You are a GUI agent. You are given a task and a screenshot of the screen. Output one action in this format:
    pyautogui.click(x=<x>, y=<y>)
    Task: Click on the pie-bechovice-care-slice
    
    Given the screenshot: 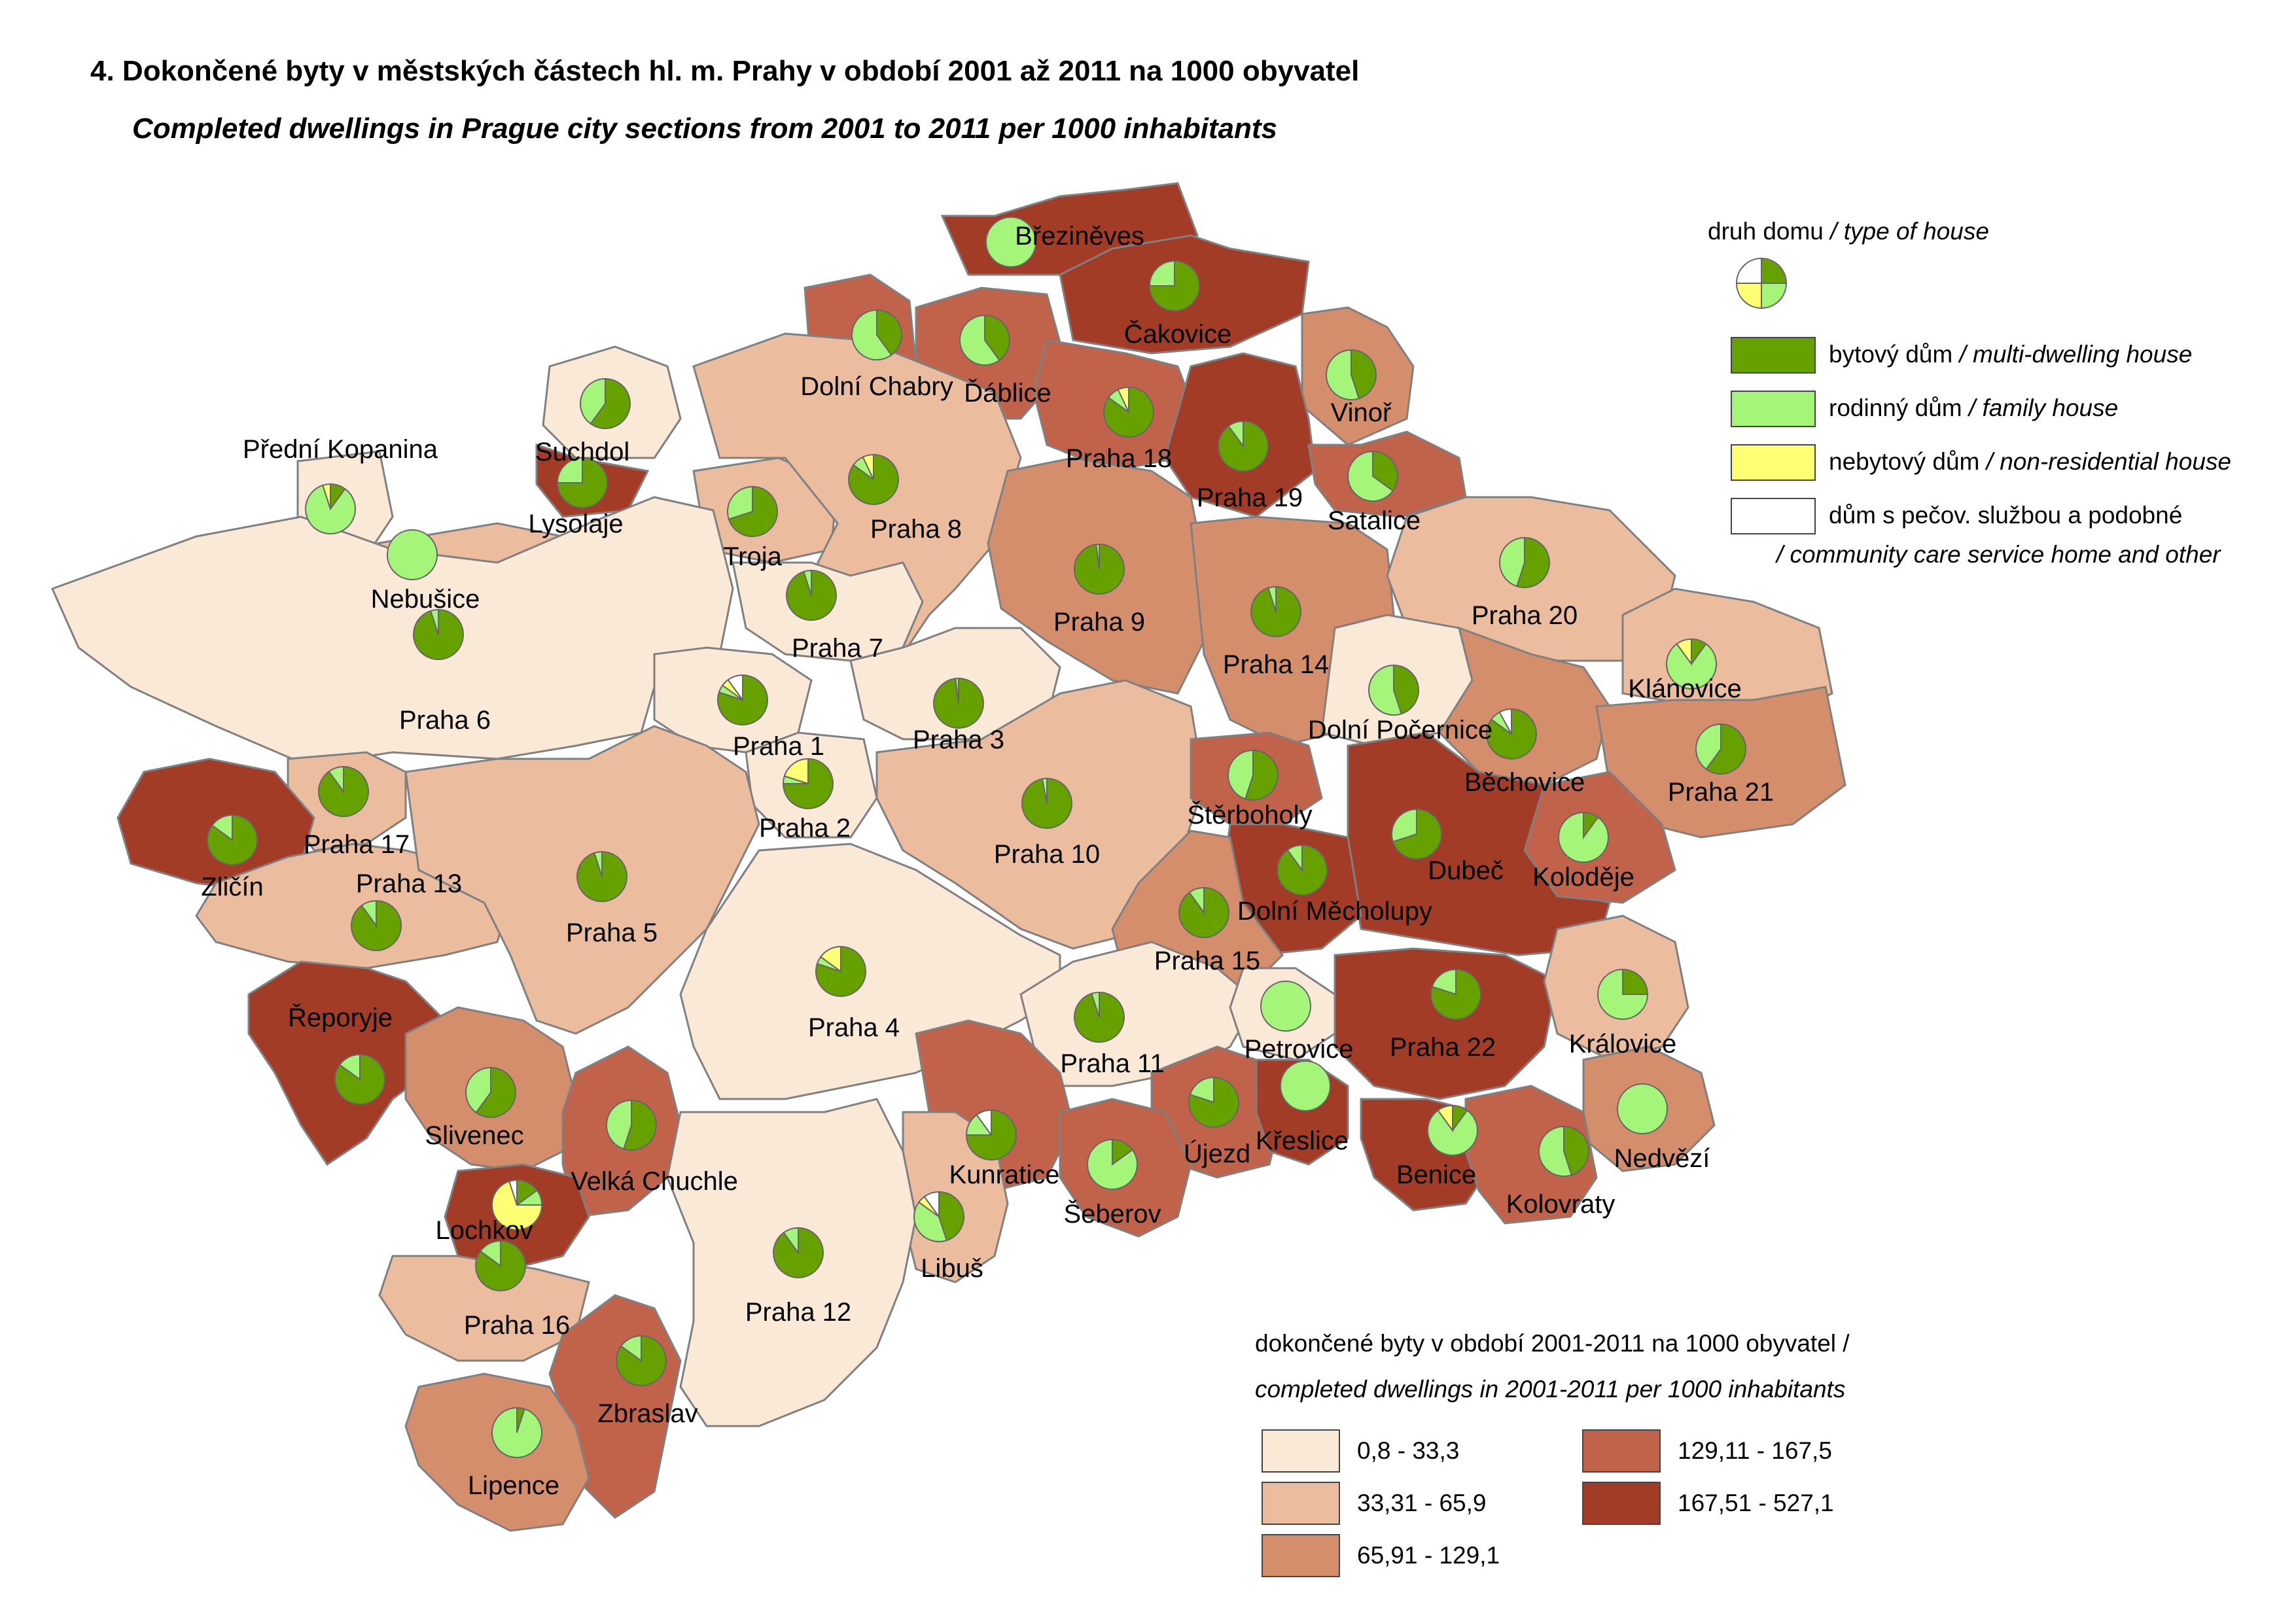 What is the action you would take?
    pyautogui.click(x=1505, y=722)
    